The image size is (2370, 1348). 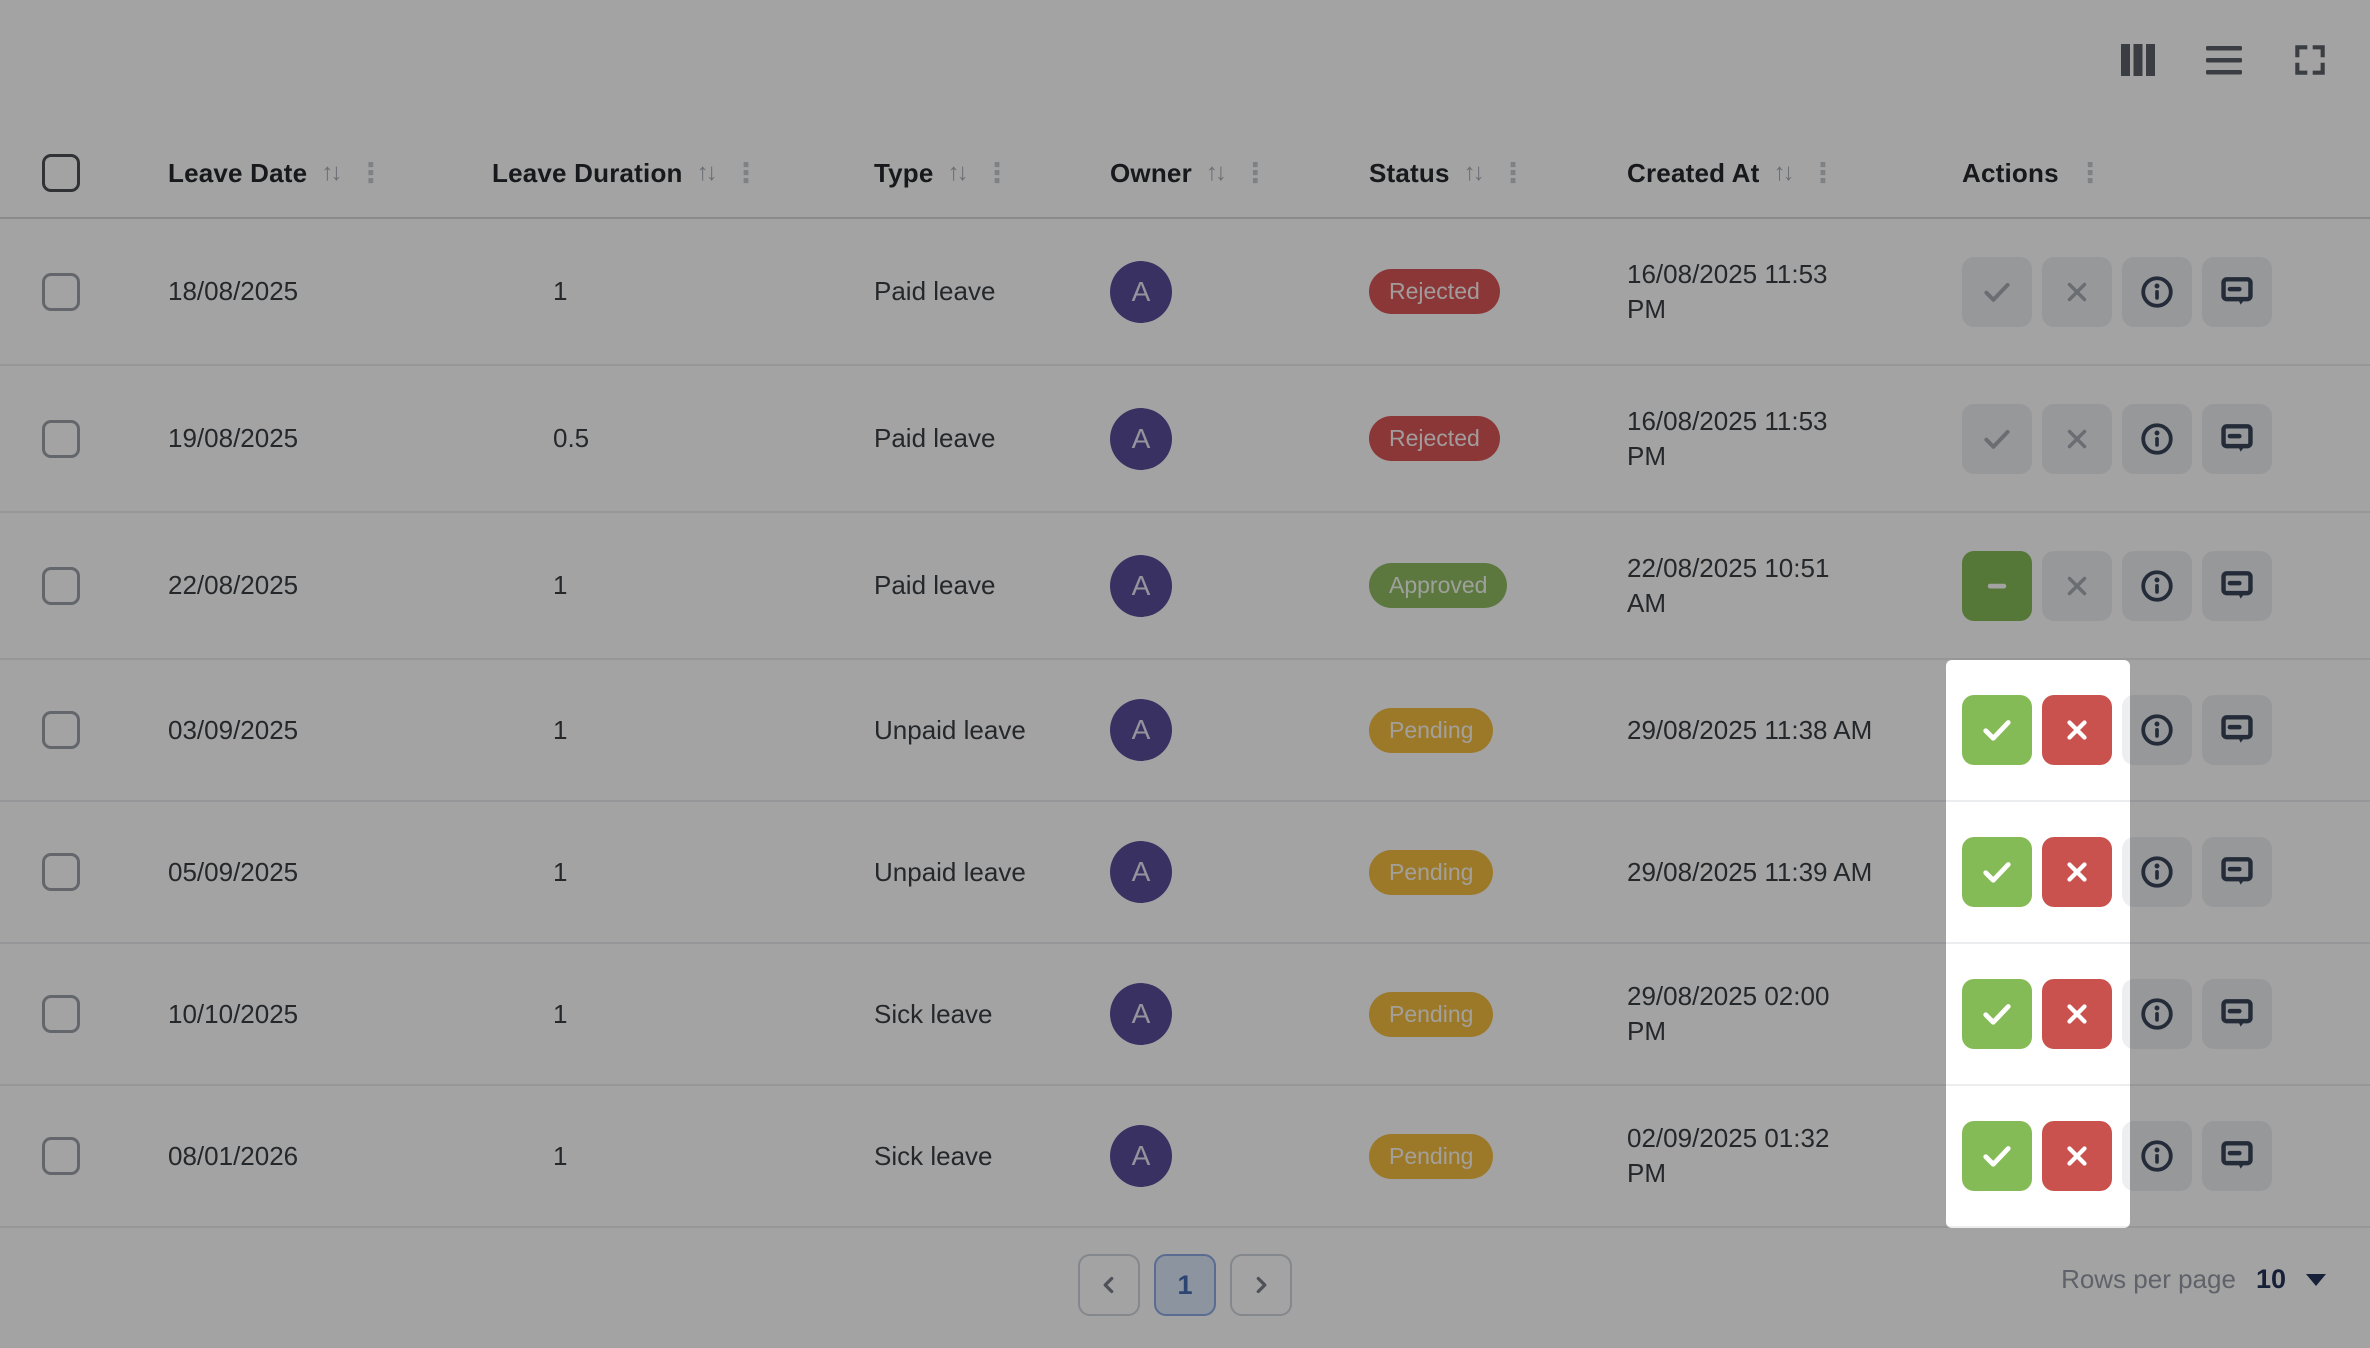 I want to click on table-menu-button, so click(x=2224, y=60).